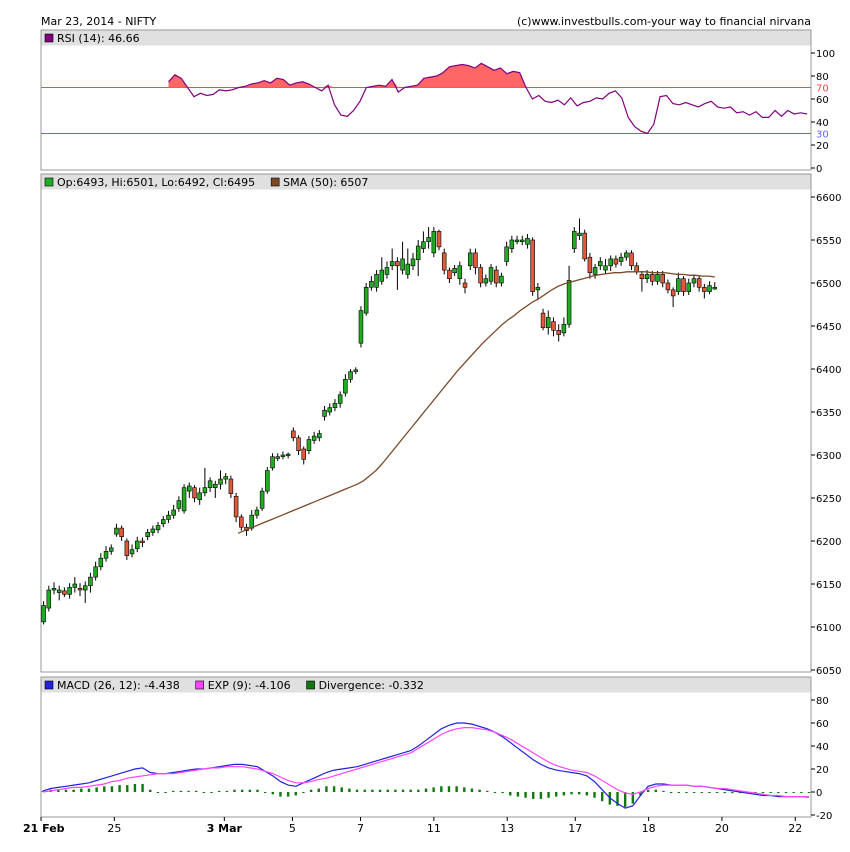 The image size is (850, 852). What do you see at coordinates (828, 671) in the screenshot?
I see `price-y-tick-label: 6050` at bounding box center [828, 671].